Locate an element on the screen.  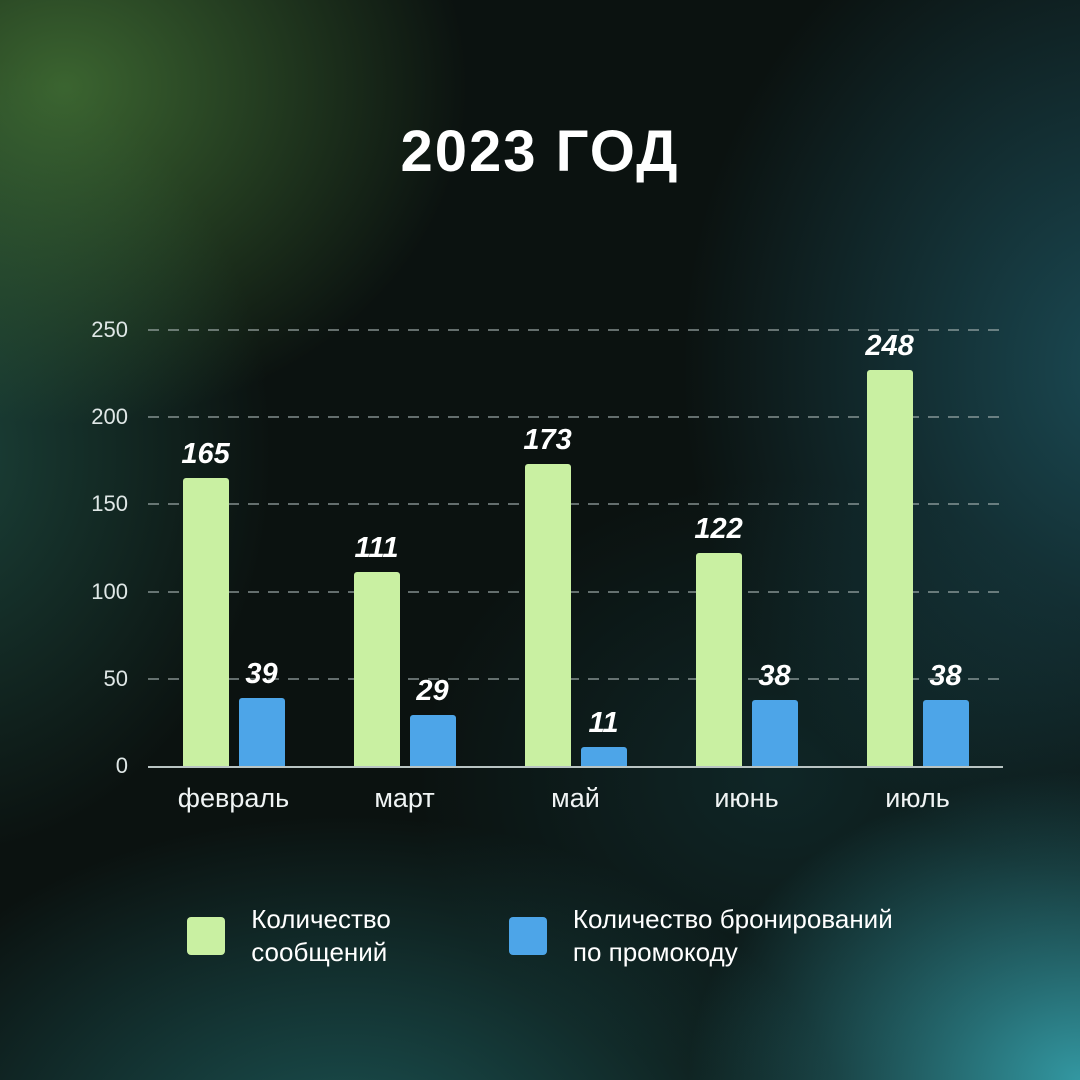
bar-column: 11 is located at coordinates (603, 548).